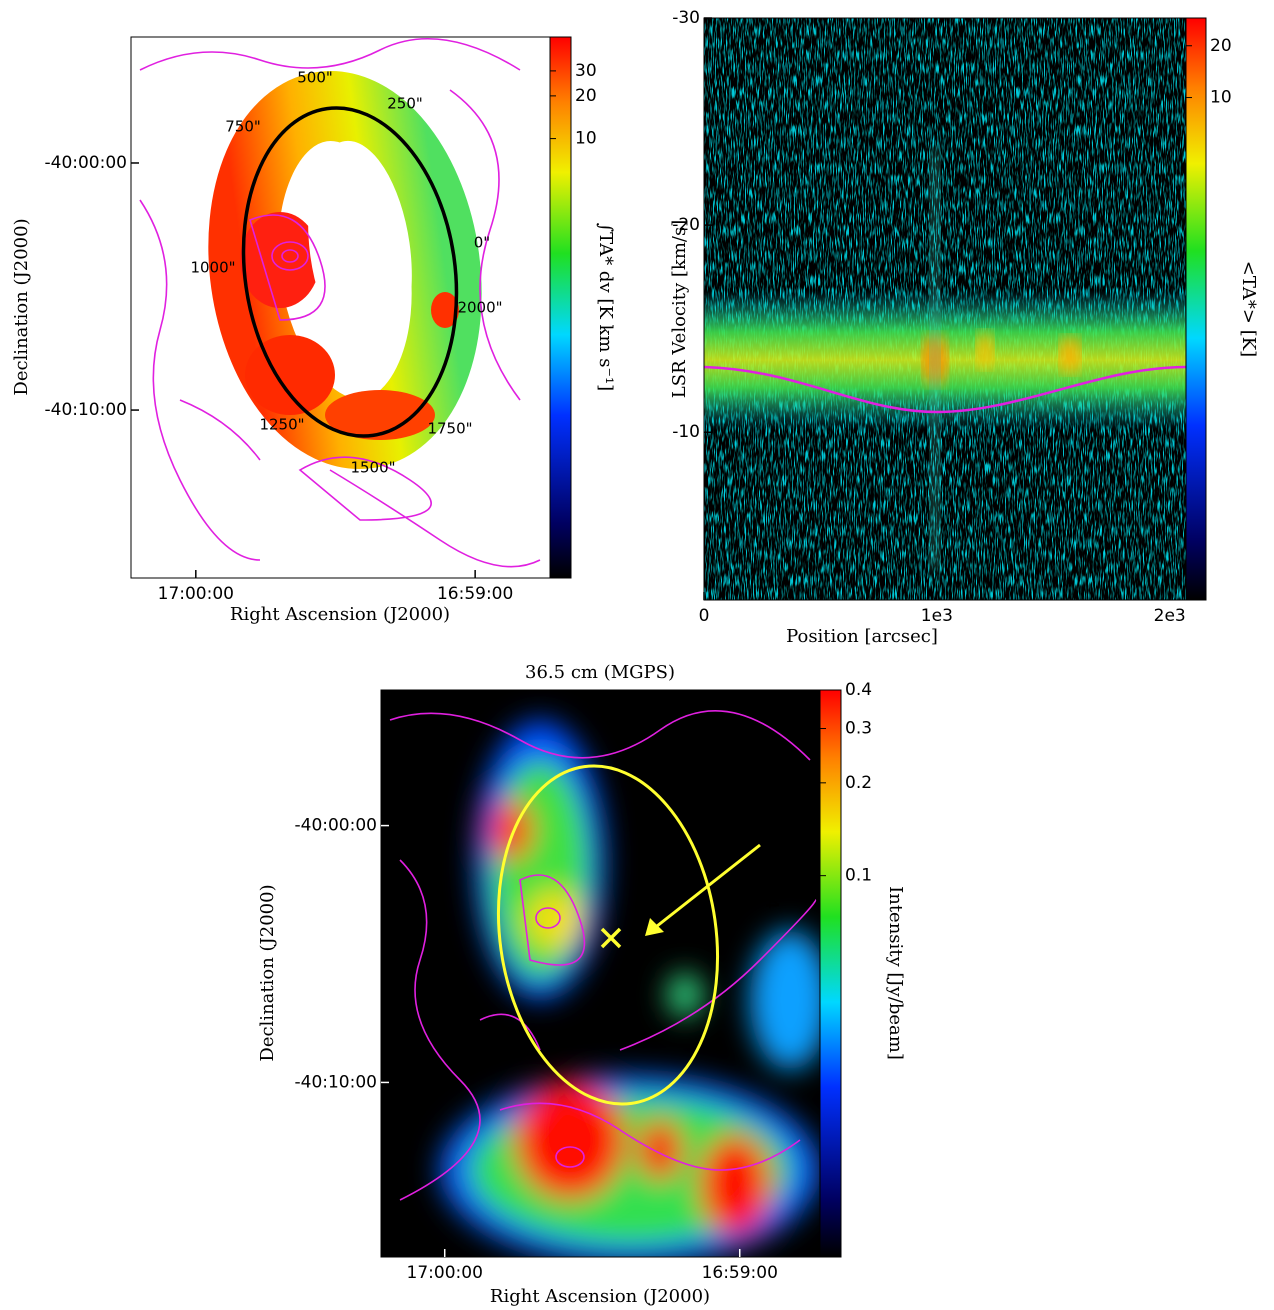 The height and width of the screenshot is (1310, 1274). I want to click on annotation: 1750", so click(449, 429).